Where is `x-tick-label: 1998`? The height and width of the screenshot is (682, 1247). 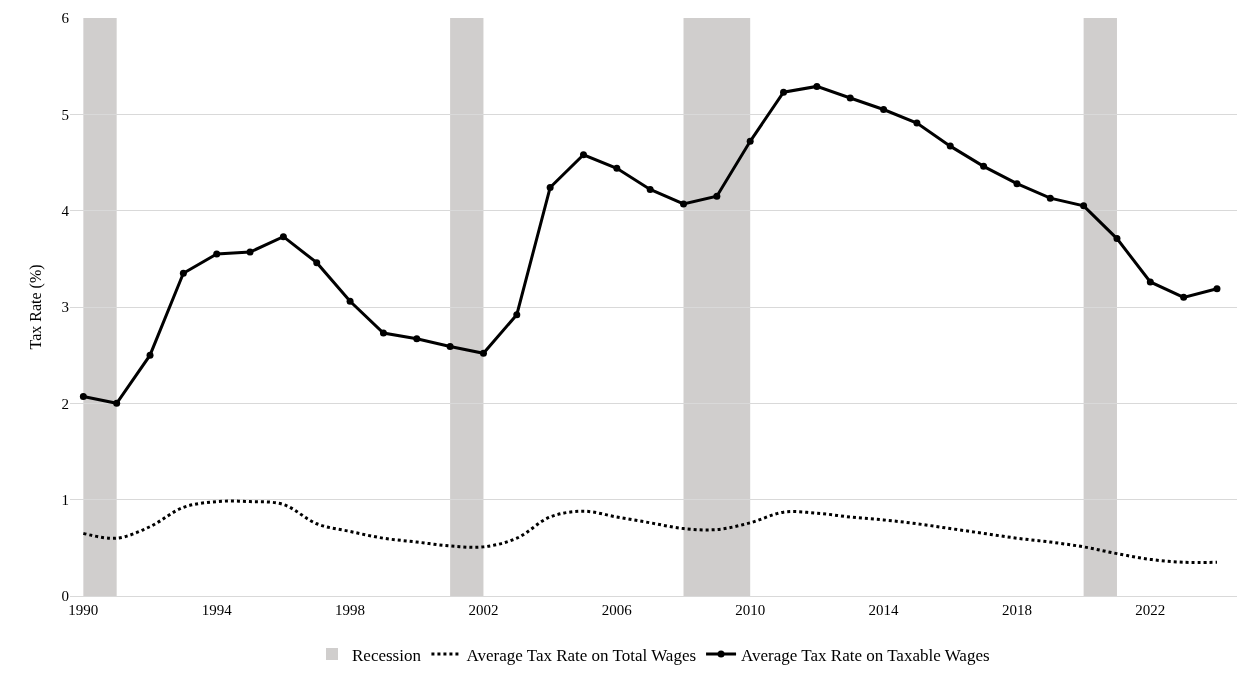 x-tick-label: 1998 is located at coordinates (350, 610).